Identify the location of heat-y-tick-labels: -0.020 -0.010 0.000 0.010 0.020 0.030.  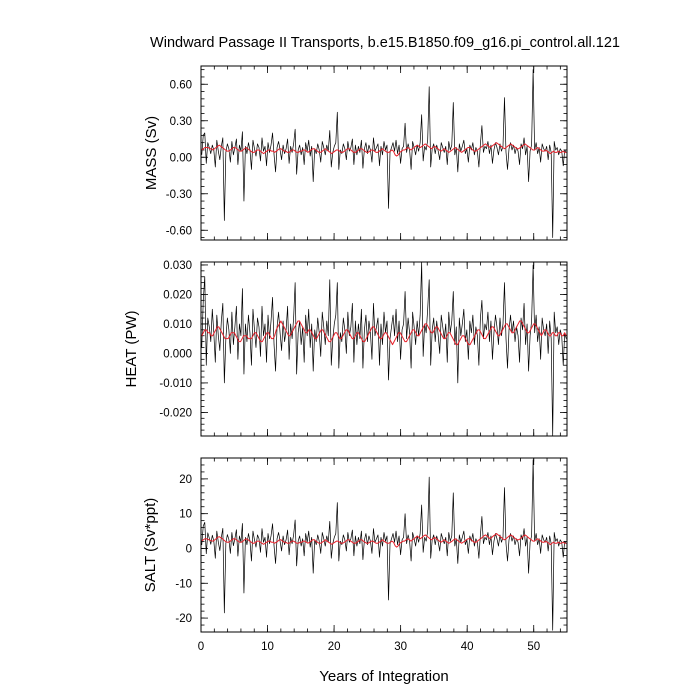
(175, 339).